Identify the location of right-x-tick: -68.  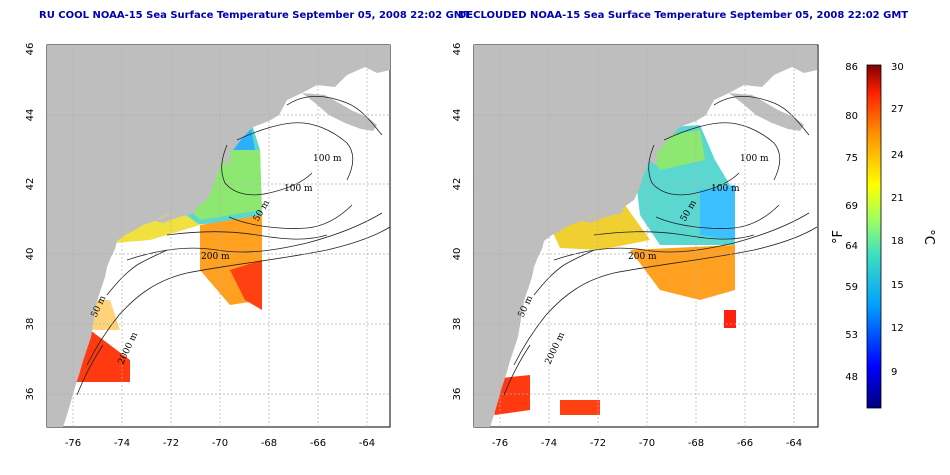
(696, 443).